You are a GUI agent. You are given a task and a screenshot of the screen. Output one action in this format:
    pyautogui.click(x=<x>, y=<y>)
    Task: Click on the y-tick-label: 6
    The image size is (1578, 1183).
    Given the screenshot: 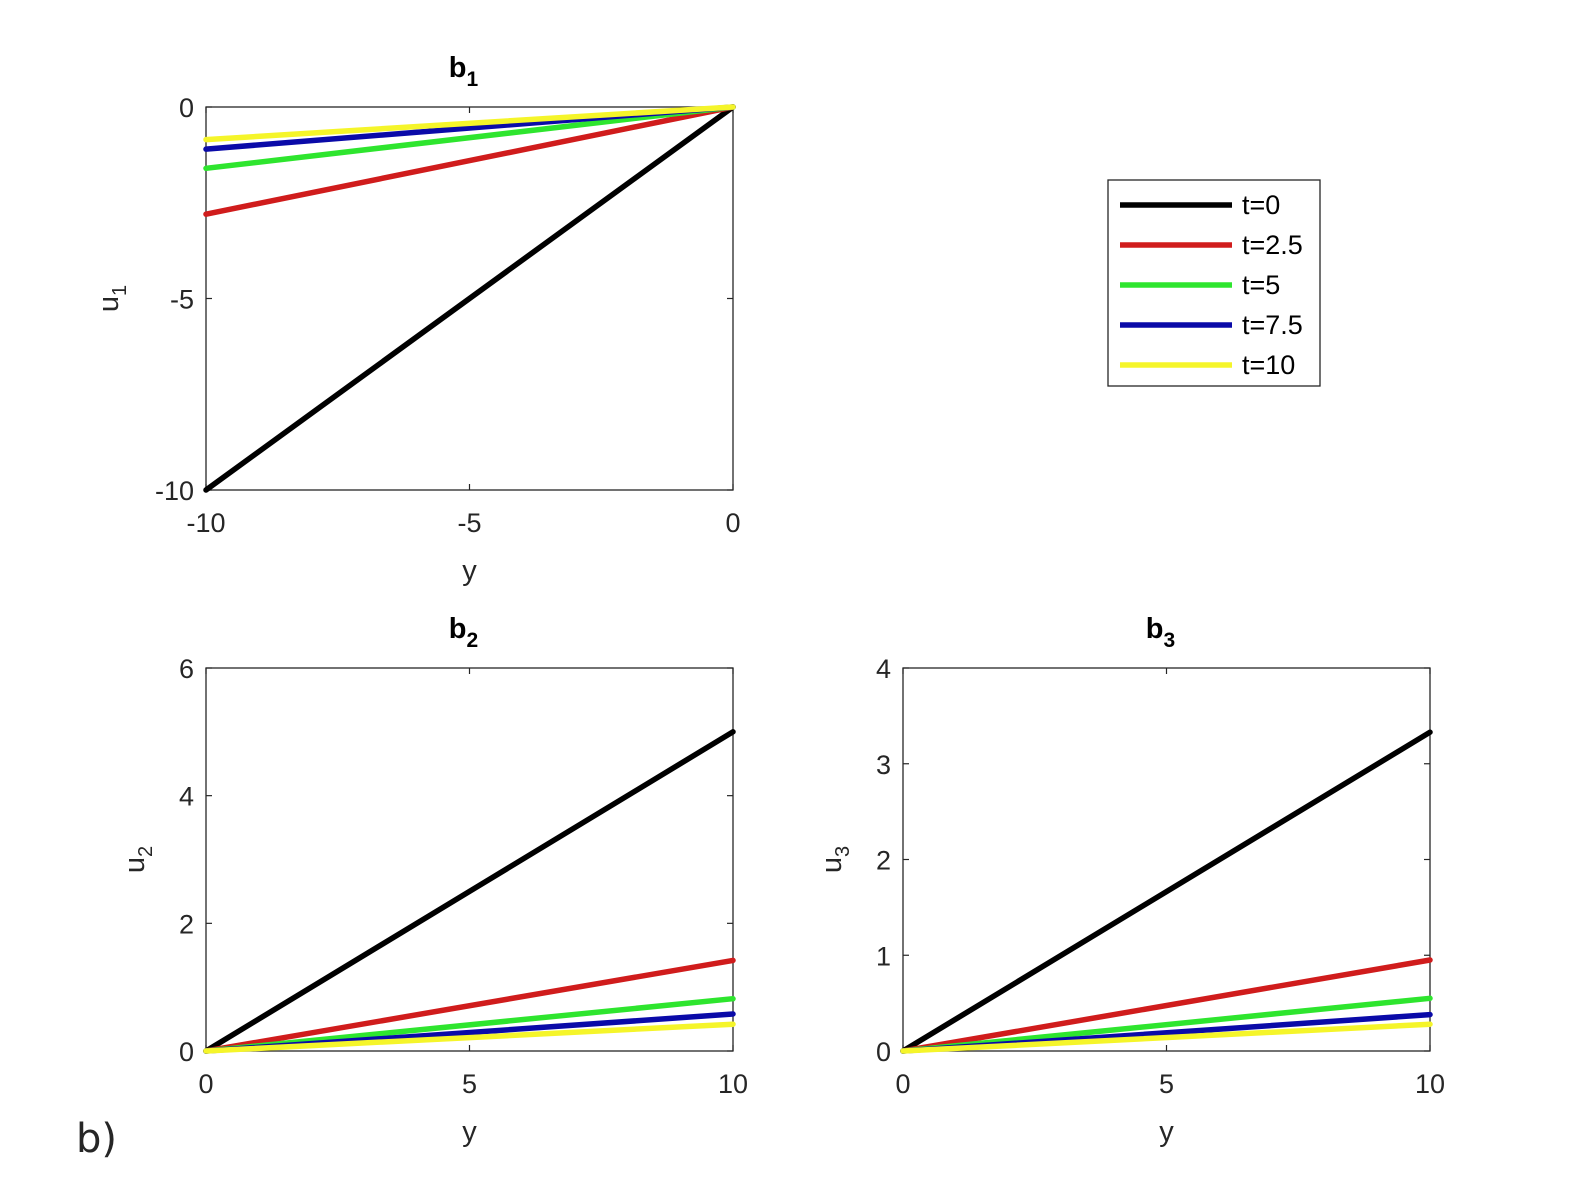 What is the action you would take?
    pyautogui.click(x=186, y=669)
    